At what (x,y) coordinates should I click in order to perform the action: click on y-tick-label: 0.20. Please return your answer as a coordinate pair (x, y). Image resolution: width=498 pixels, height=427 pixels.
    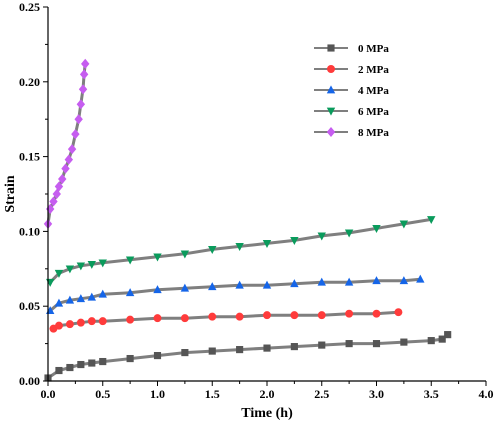
    Looking at the image, I should click on (29, 82).